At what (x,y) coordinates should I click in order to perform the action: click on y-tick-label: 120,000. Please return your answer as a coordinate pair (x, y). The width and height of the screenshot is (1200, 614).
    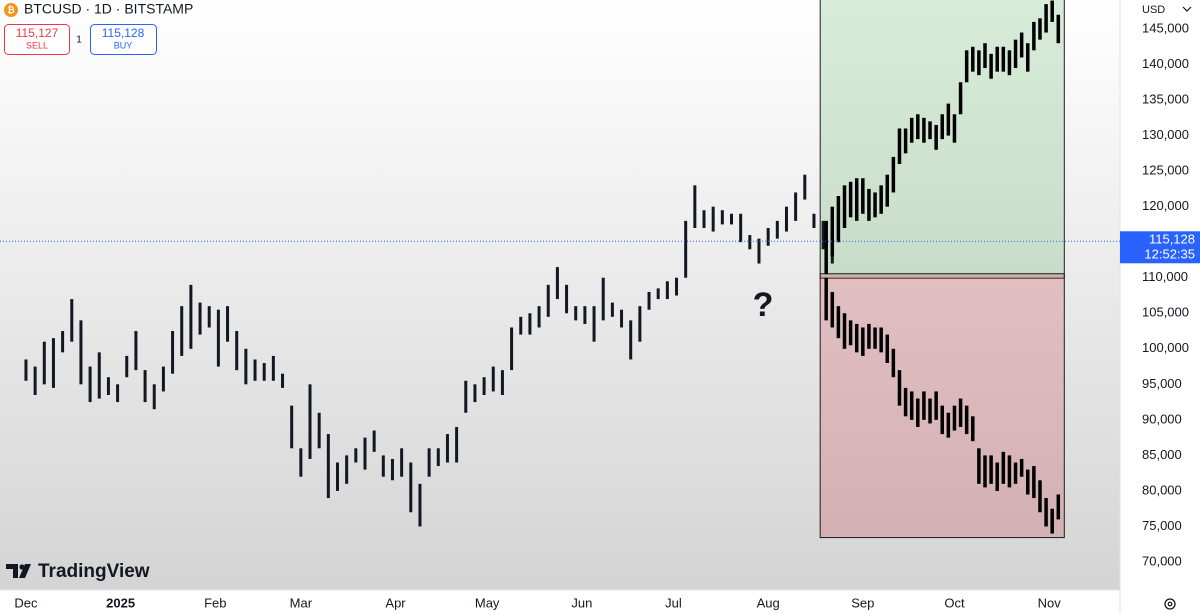
    Looking at the image, I should click on (1165, 205).